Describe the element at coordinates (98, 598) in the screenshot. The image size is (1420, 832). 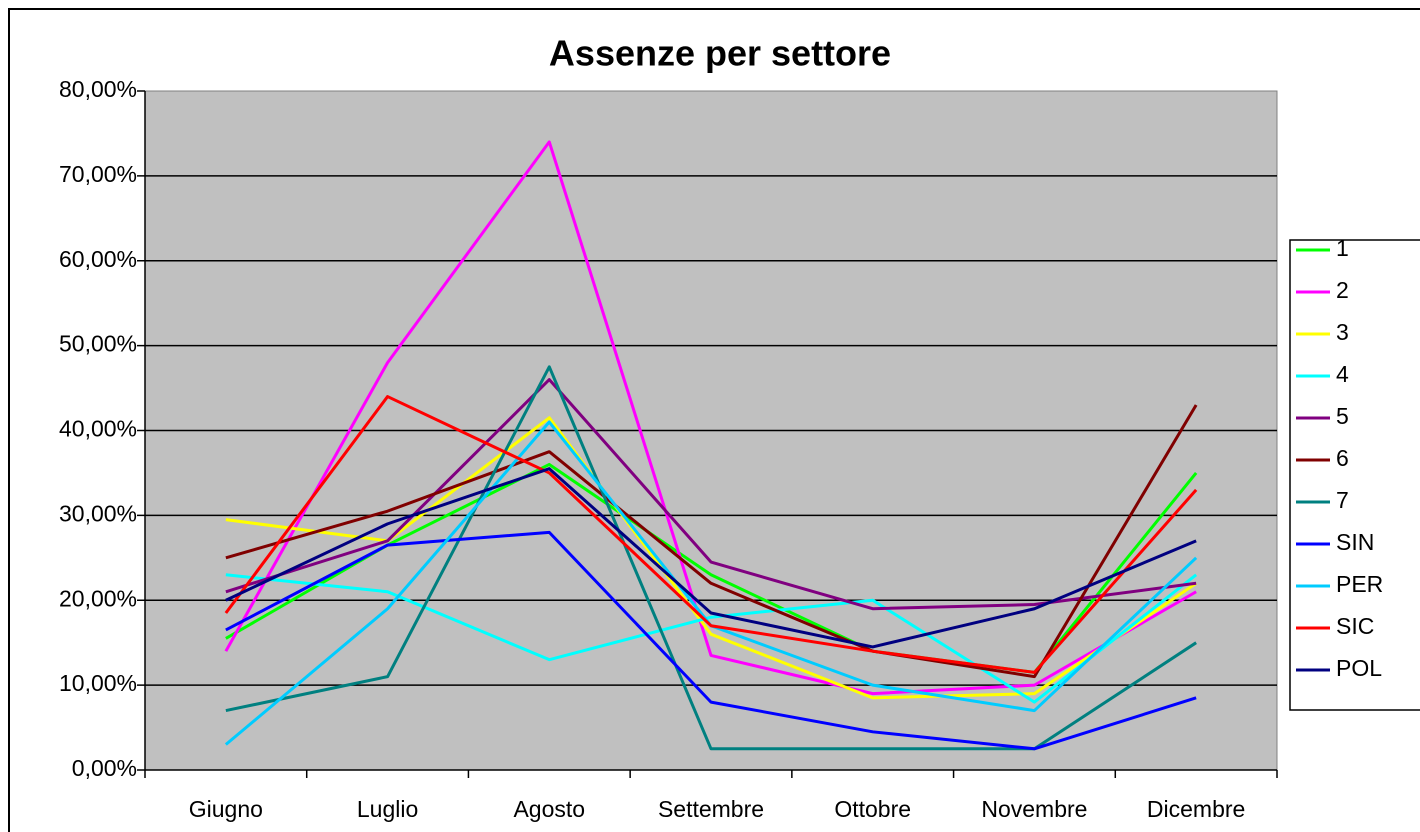
I see `y-tick-label: 20,00%` at that location.